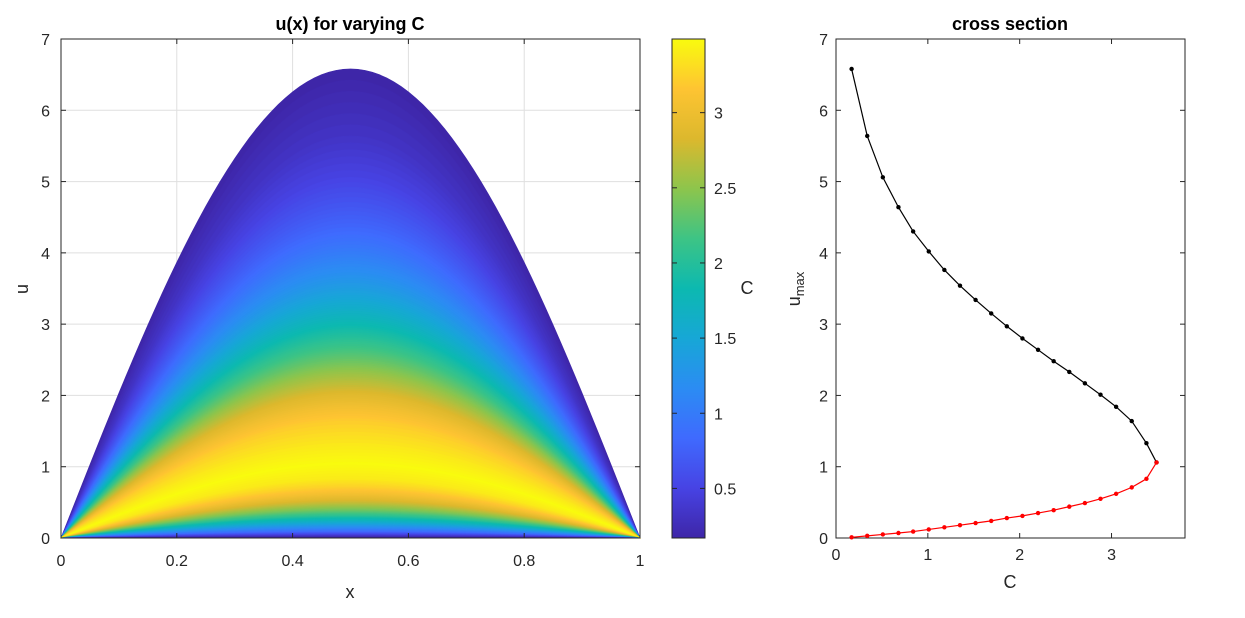 The height and width of the screenshot is (618, 1245). I want to click on right-y-tick-label: 4, so click(823, 254).